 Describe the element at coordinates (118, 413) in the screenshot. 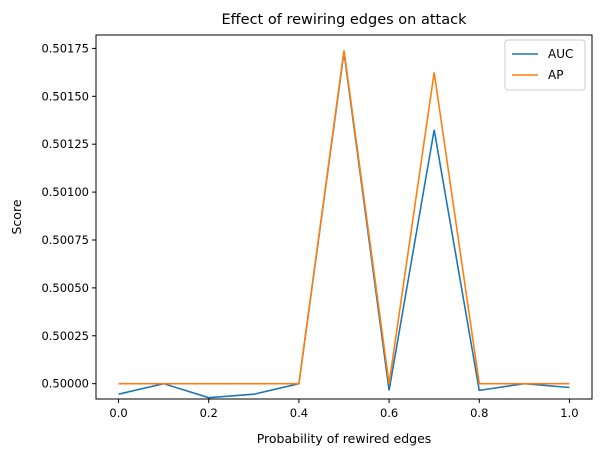

I see `x-tick-label: 0.0` at that location.